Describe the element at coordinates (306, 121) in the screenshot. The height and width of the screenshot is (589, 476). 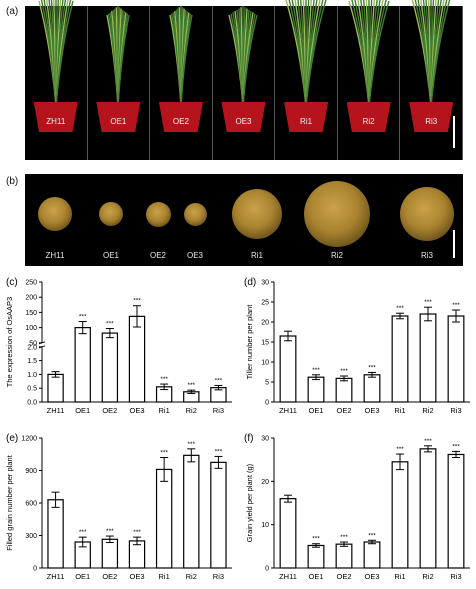
I see `plant-label: Ri1` at that location.